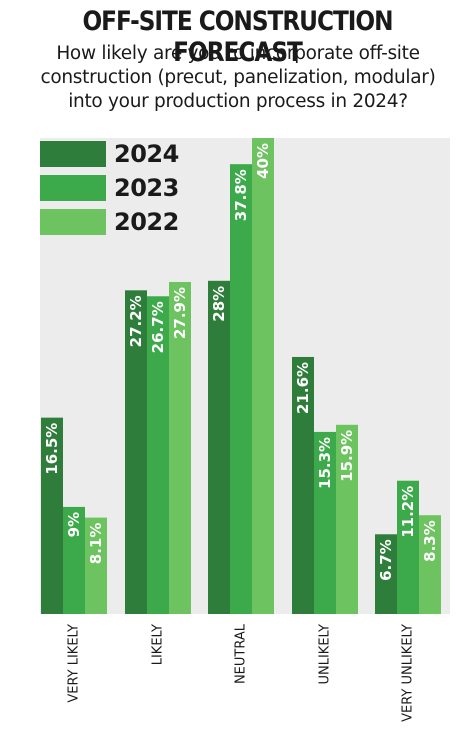  What do you see at coordinates (325, 463) in the screenshot?
I see `value-label-2023-unlikely: 15.3%` at bounding box center [325, 463].